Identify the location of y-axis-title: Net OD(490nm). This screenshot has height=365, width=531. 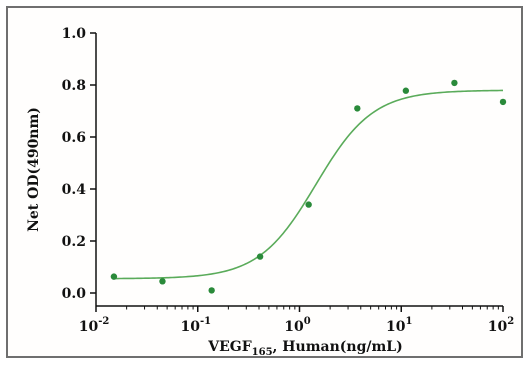
(34, 169).